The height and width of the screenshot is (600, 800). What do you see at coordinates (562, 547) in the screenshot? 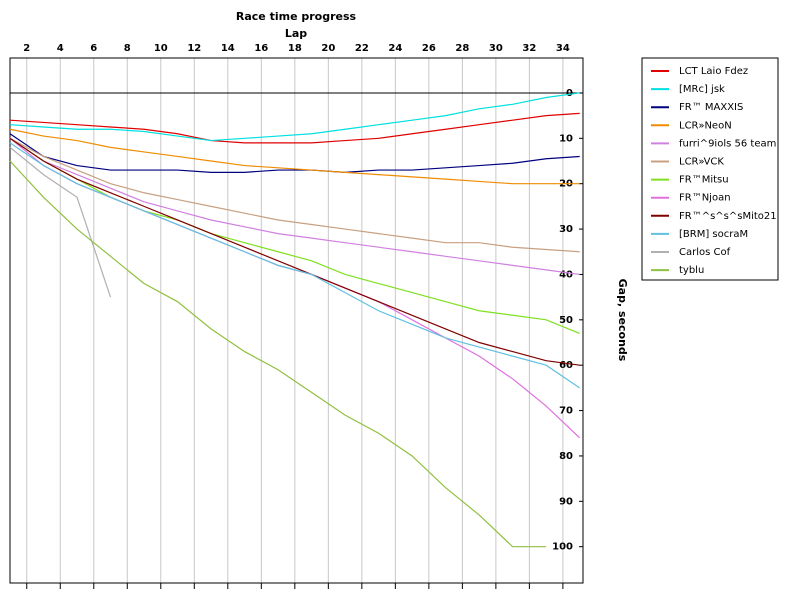
I see `y-tick-label: 100` at bounding box center [562, 547].